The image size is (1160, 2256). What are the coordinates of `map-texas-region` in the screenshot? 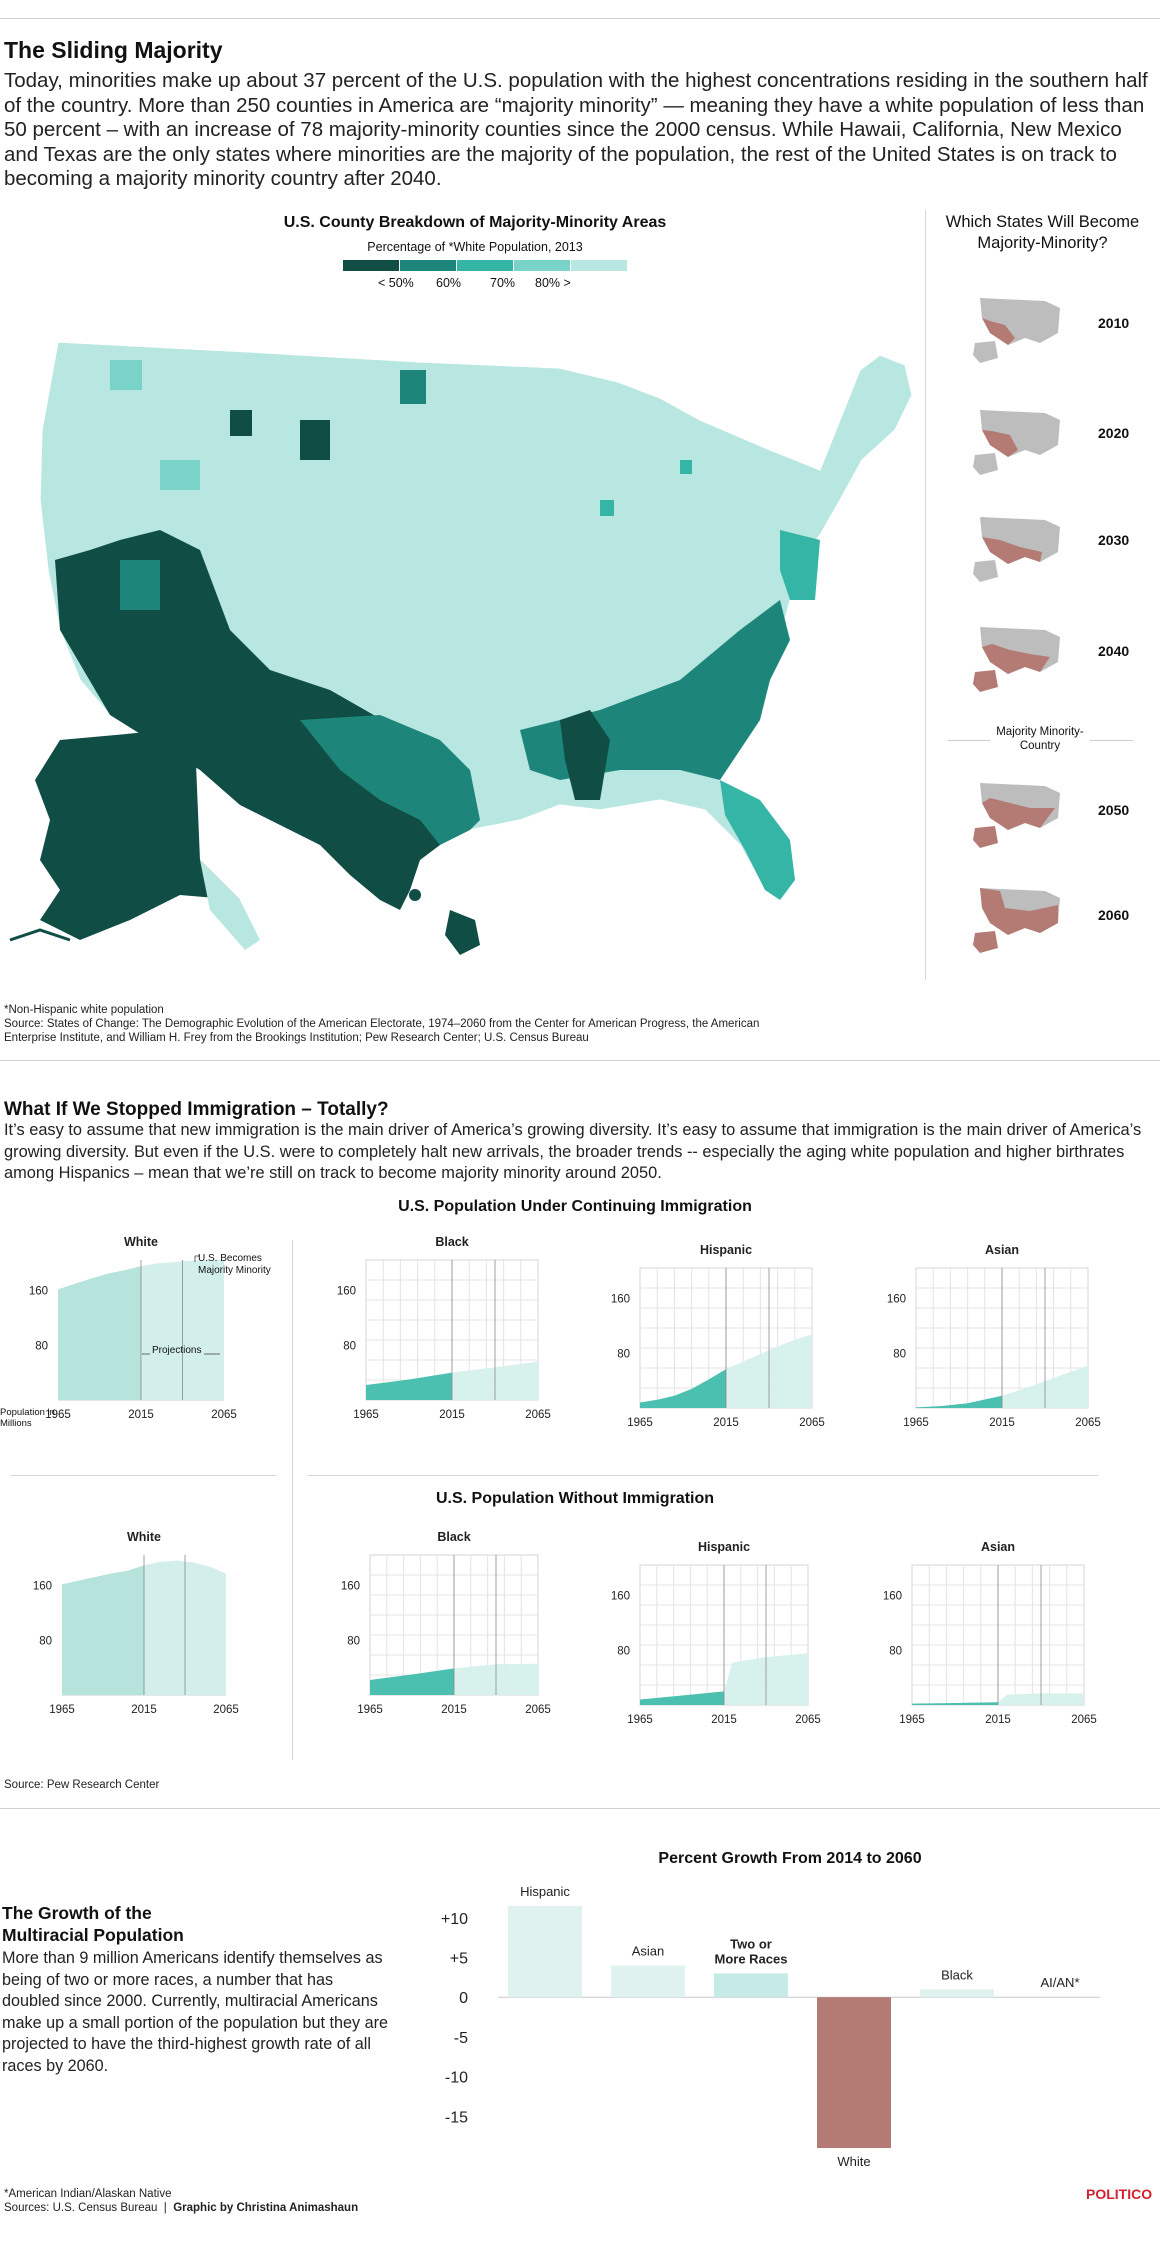 It's located at (390, 780).